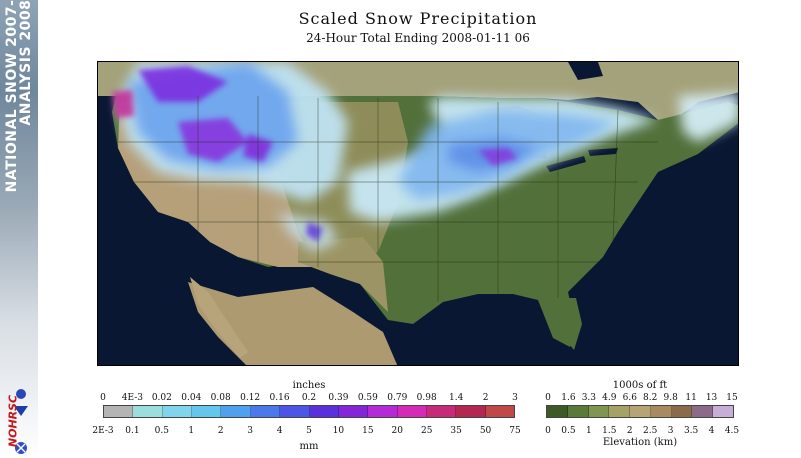  Describe the element at coordinates (456, 431) in the screenshot. I see `precip-tick-label: 35` at that location.